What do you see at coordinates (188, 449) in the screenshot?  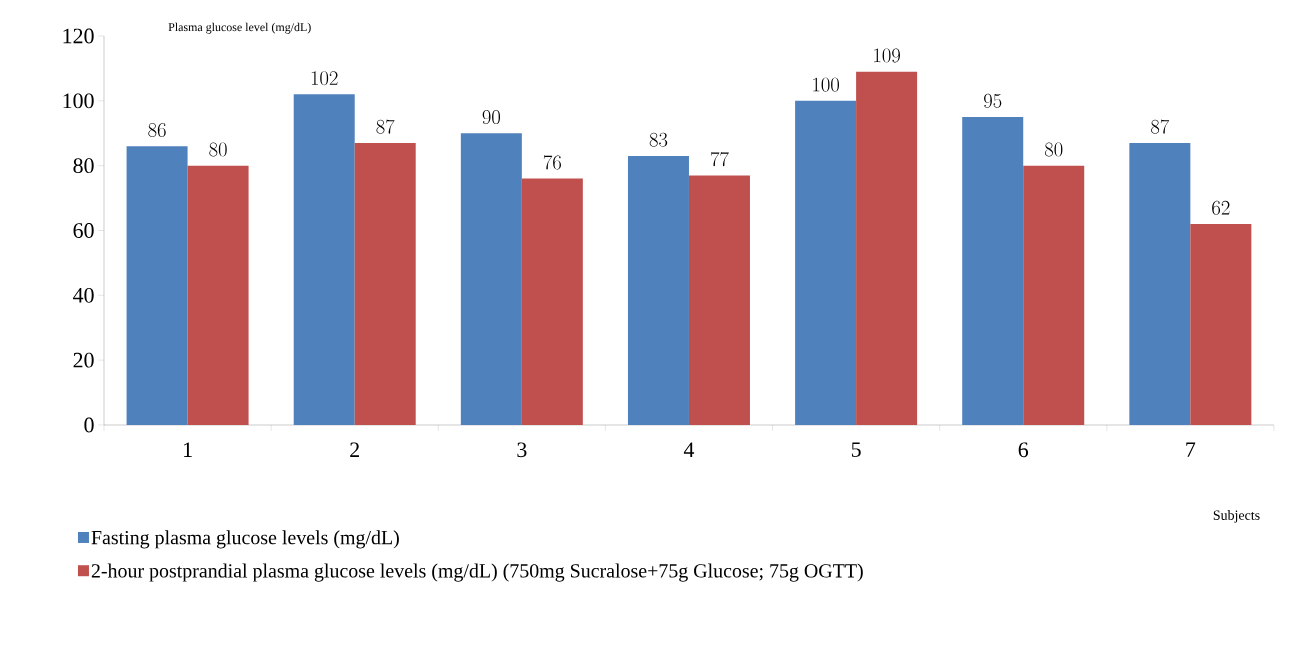 I see `x-tick-label: 1` at bounding box center [188, 449].